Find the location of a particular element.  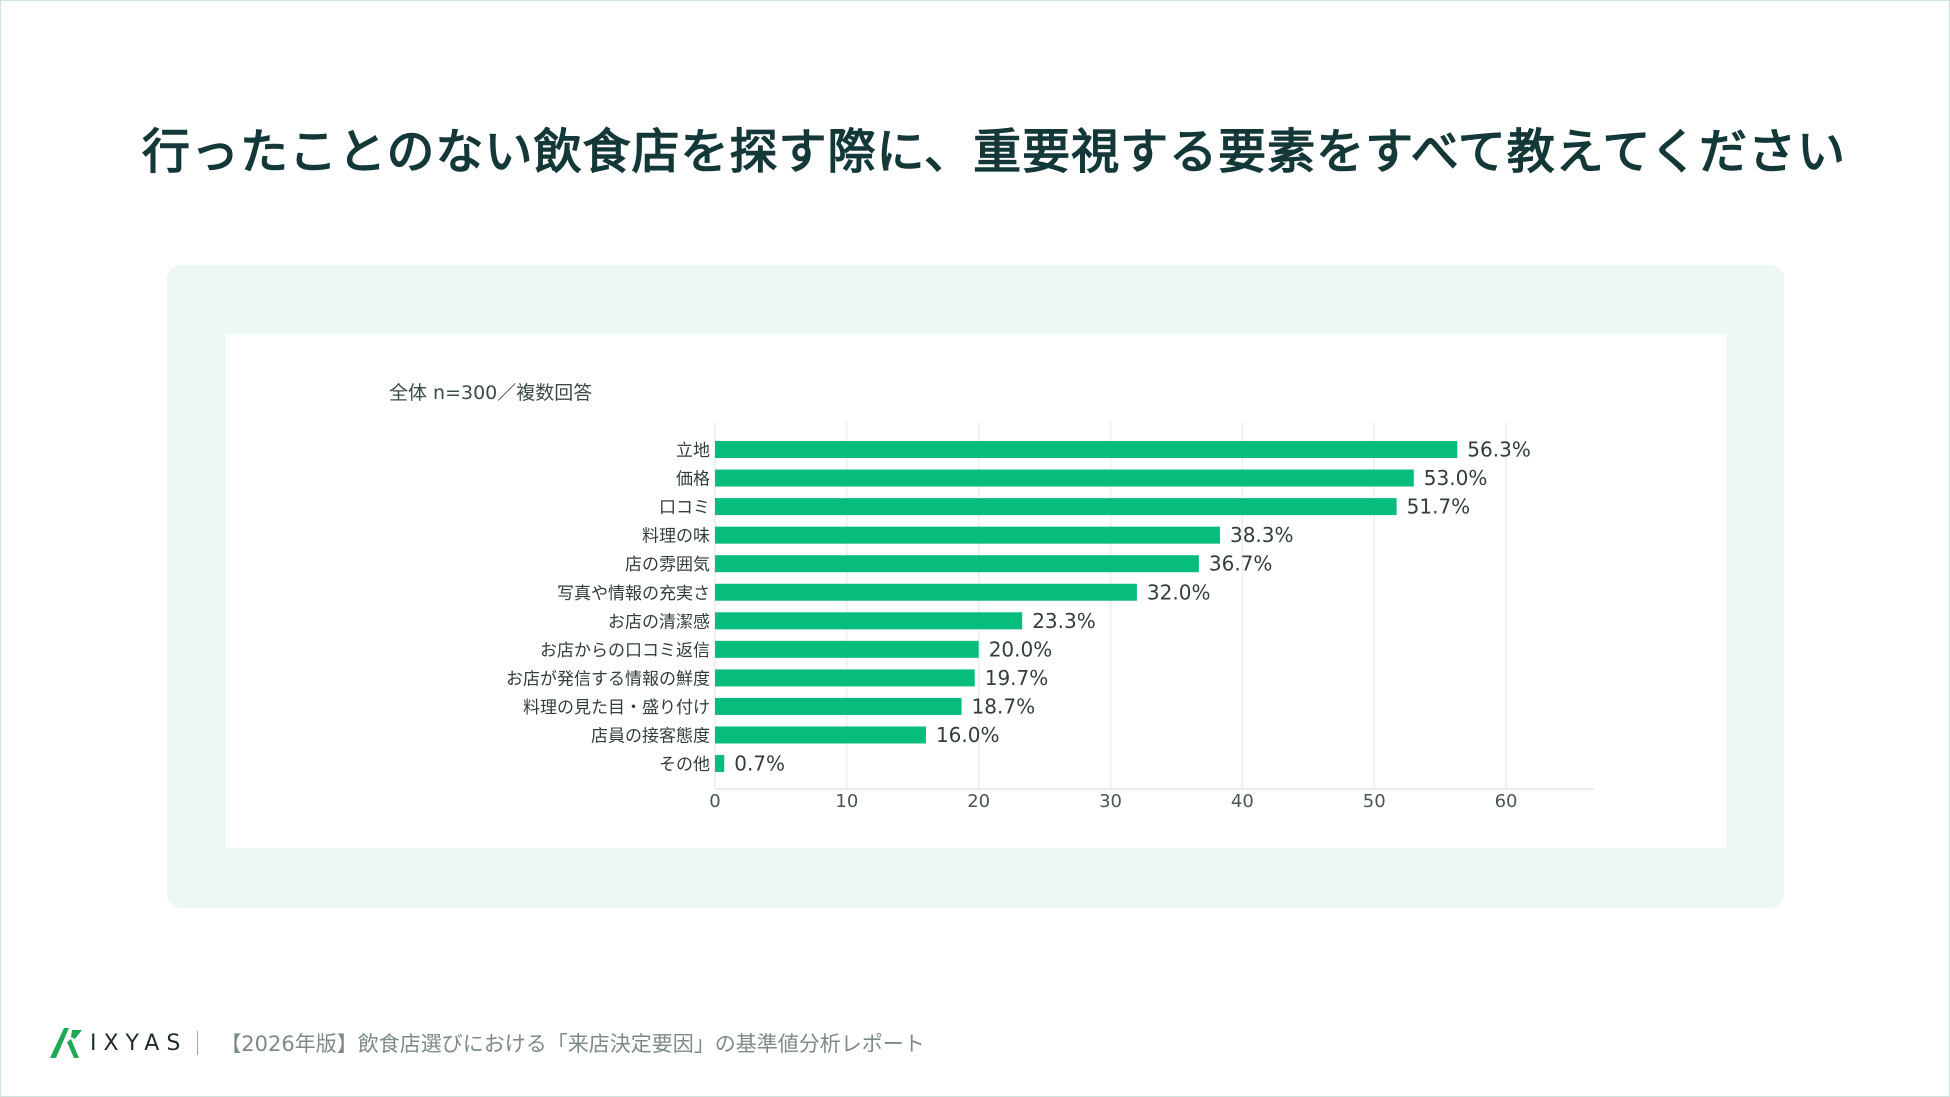

value-label-4: 36.7% is located at coordinates (1241, 564).